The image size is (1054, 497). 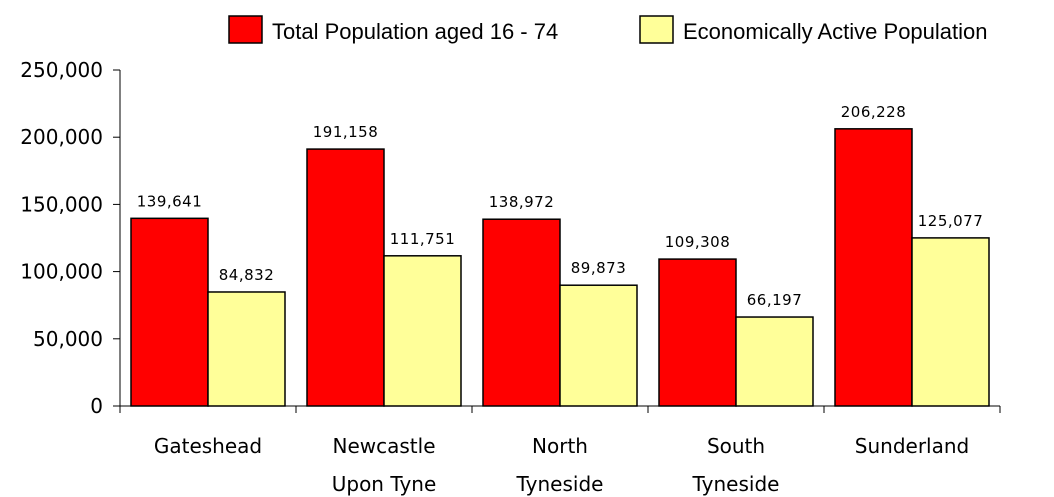 What do you see at coordinates (96, 406) in the screenshot?
I see `y-tick-label: 0` at bounding box center [96, 406].